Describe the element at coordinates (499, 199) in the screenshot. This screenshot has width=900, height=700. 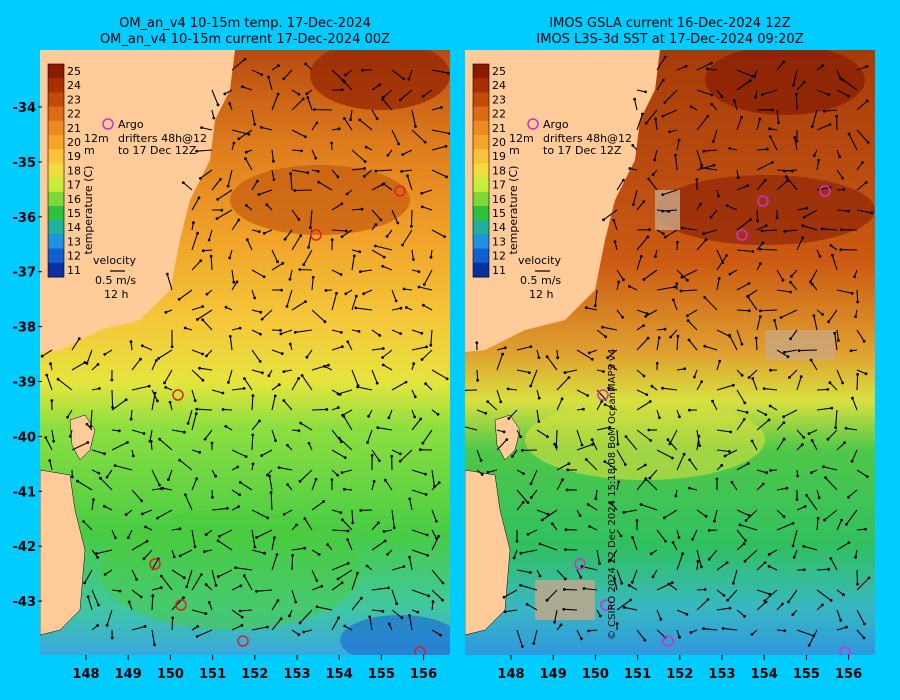
I see `colorbar-tick-label: 16` at that location.